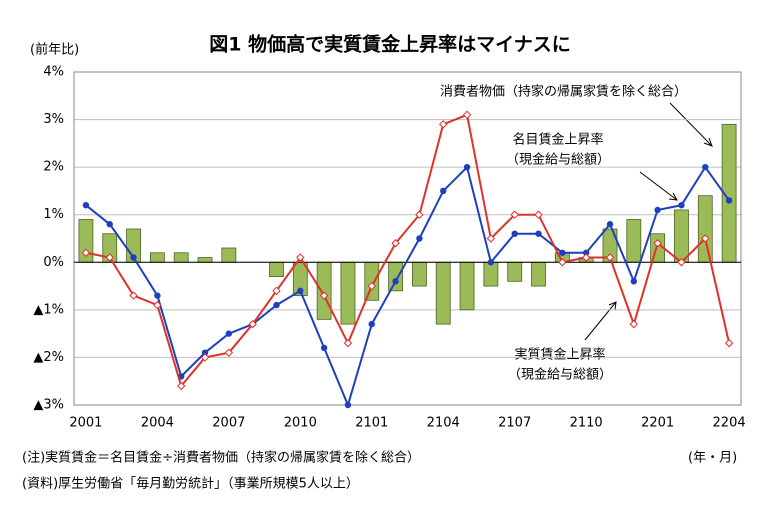 The image size is (763, 513). What do you see at coordinates (190, 484) in the screenshot?
I see `note: (資料)厚生労働省「毎月勤労統計」（事業所規模5人以上）` at bounding box center [190, 484].